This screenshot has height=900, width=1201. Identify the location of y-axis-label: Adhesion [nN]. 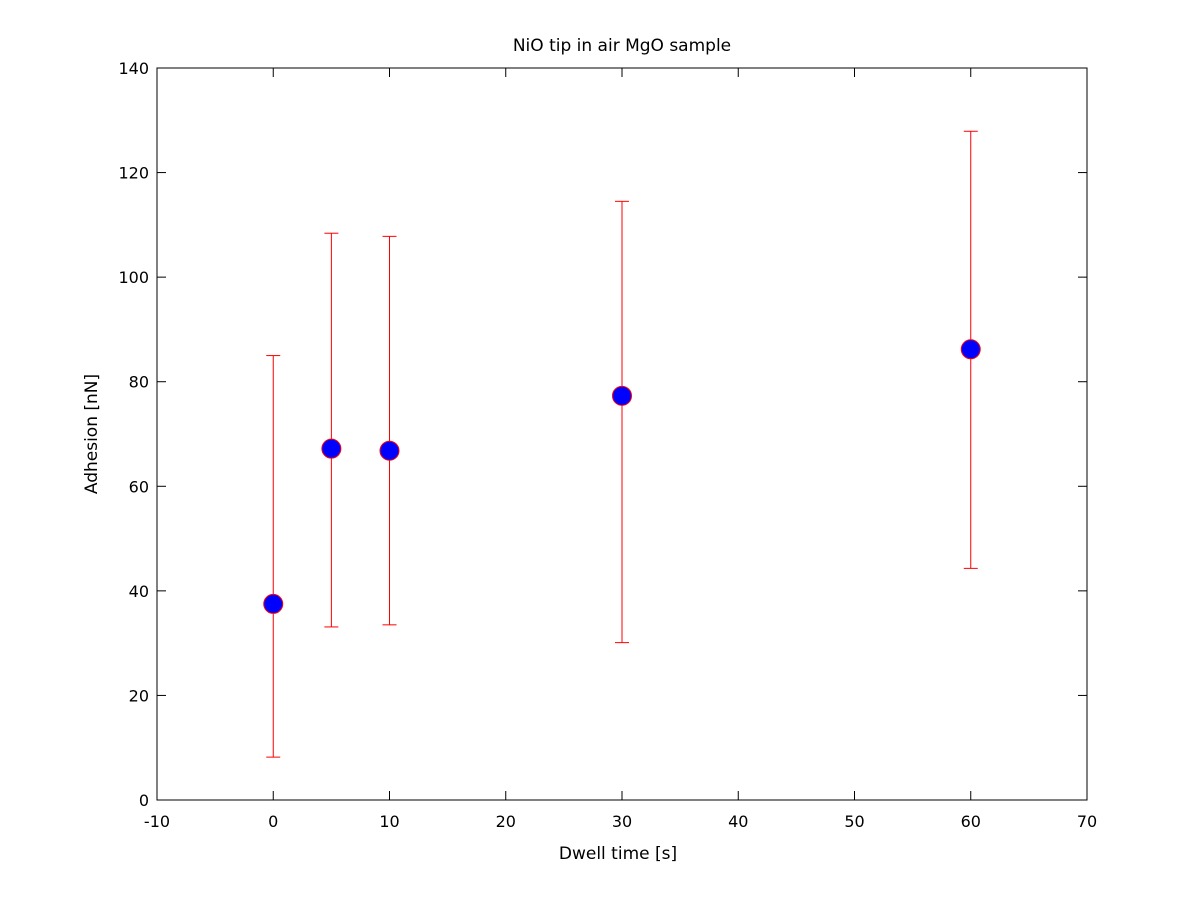
(92, 434).